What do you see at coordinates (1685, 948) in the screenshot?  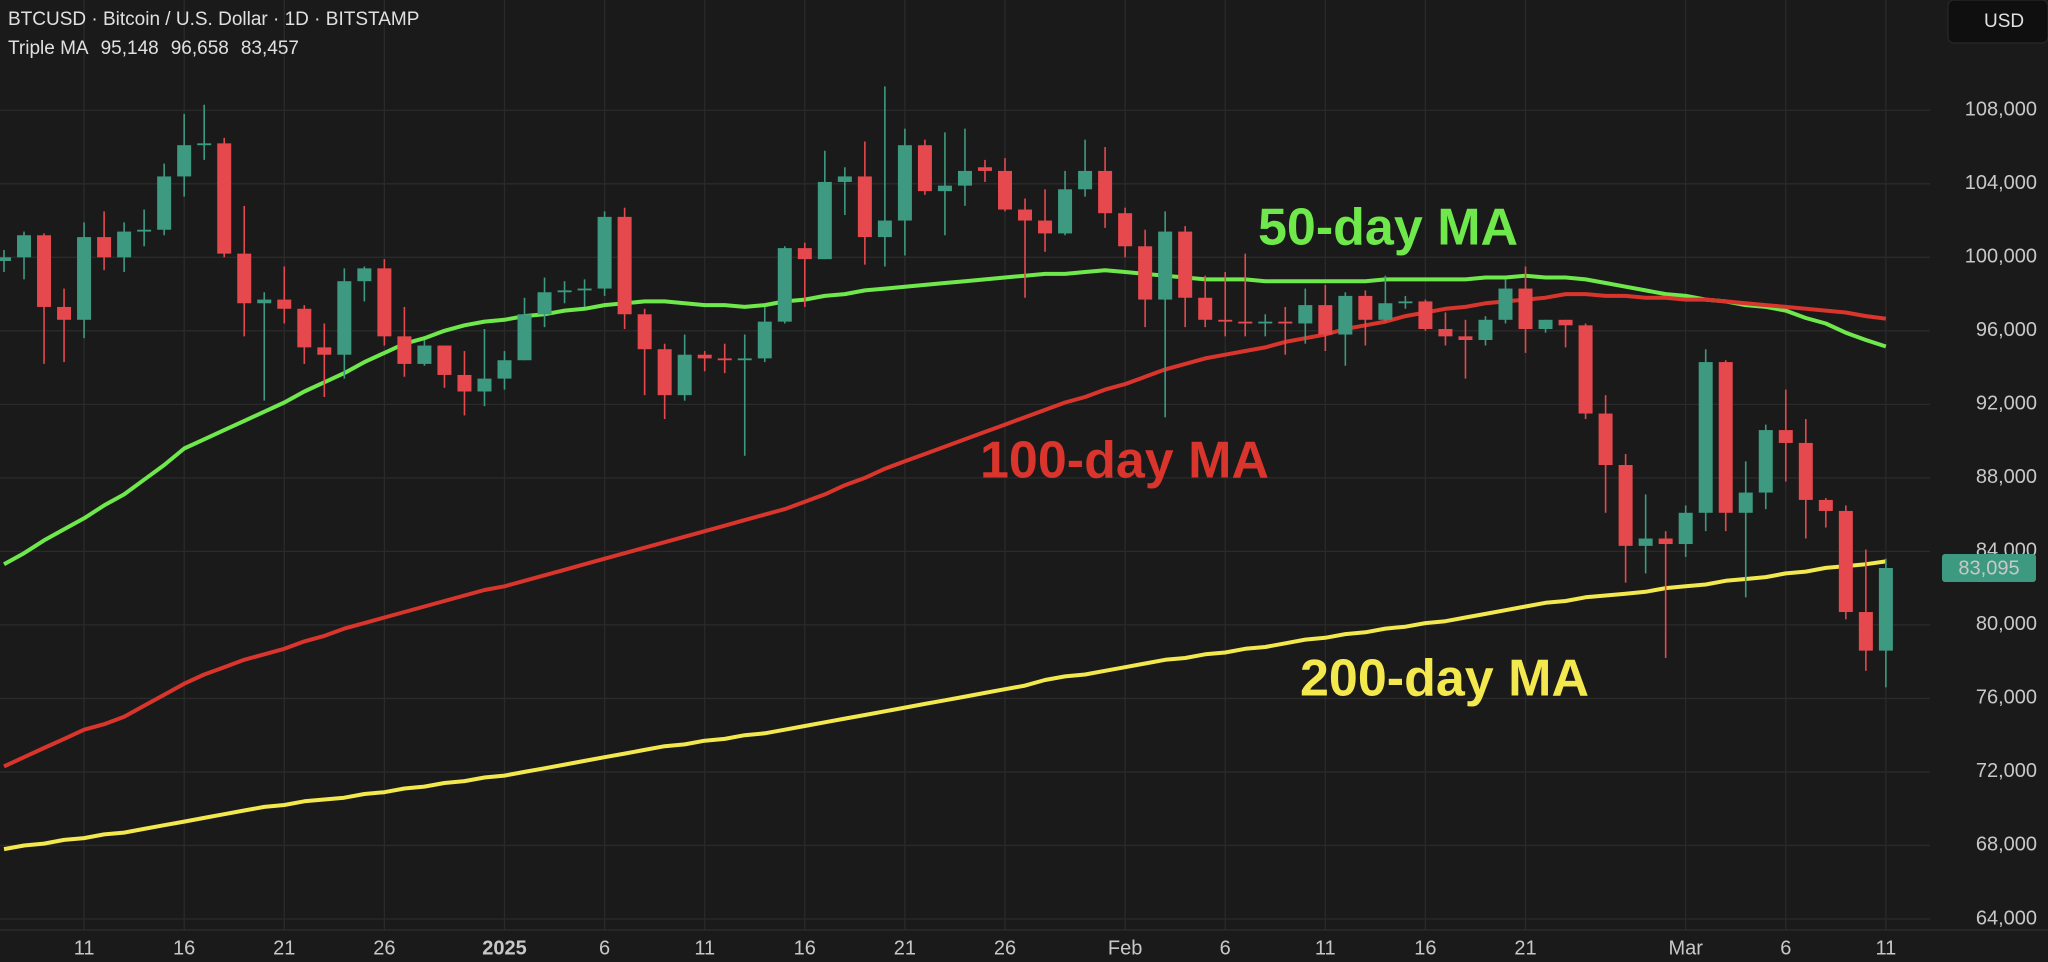 I see `x-tick-label: Mar` at bounding box center [1685, 948].